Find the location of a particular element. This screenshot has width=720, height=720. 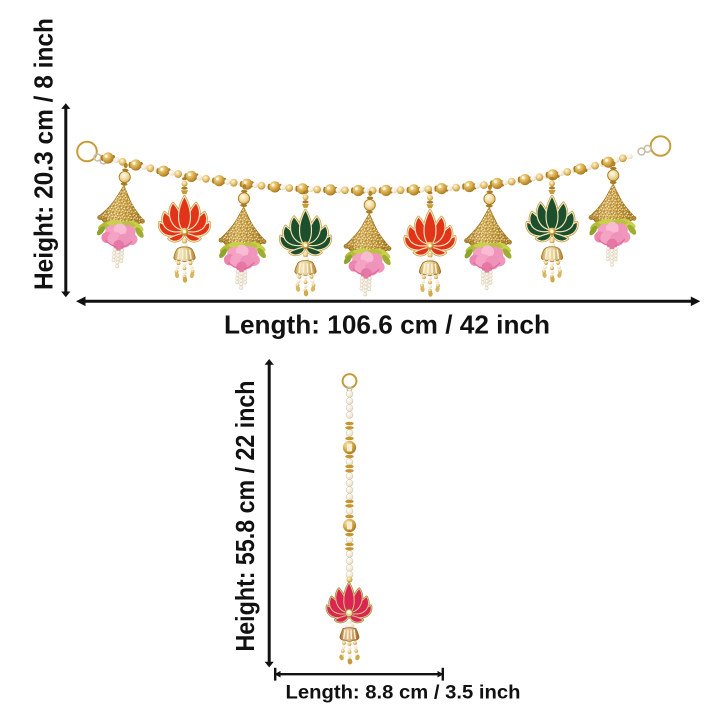

svg-text: Height: 20.3 cm / 8 inch is located at coordinates (44, 154).